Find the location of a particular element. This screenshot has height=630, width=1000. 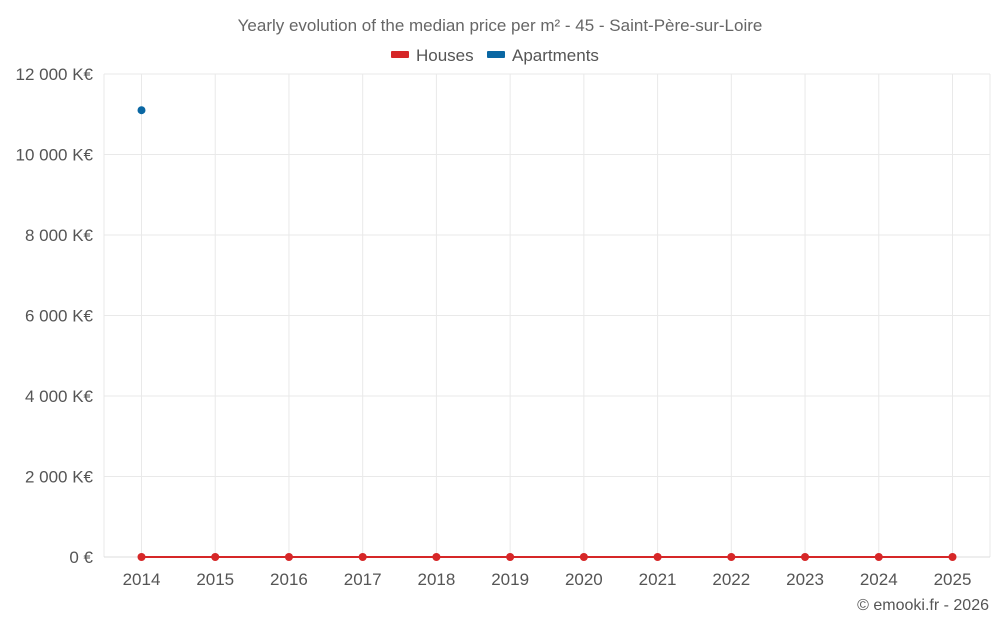

data-point-apartments is located at coordinates (141, 110).